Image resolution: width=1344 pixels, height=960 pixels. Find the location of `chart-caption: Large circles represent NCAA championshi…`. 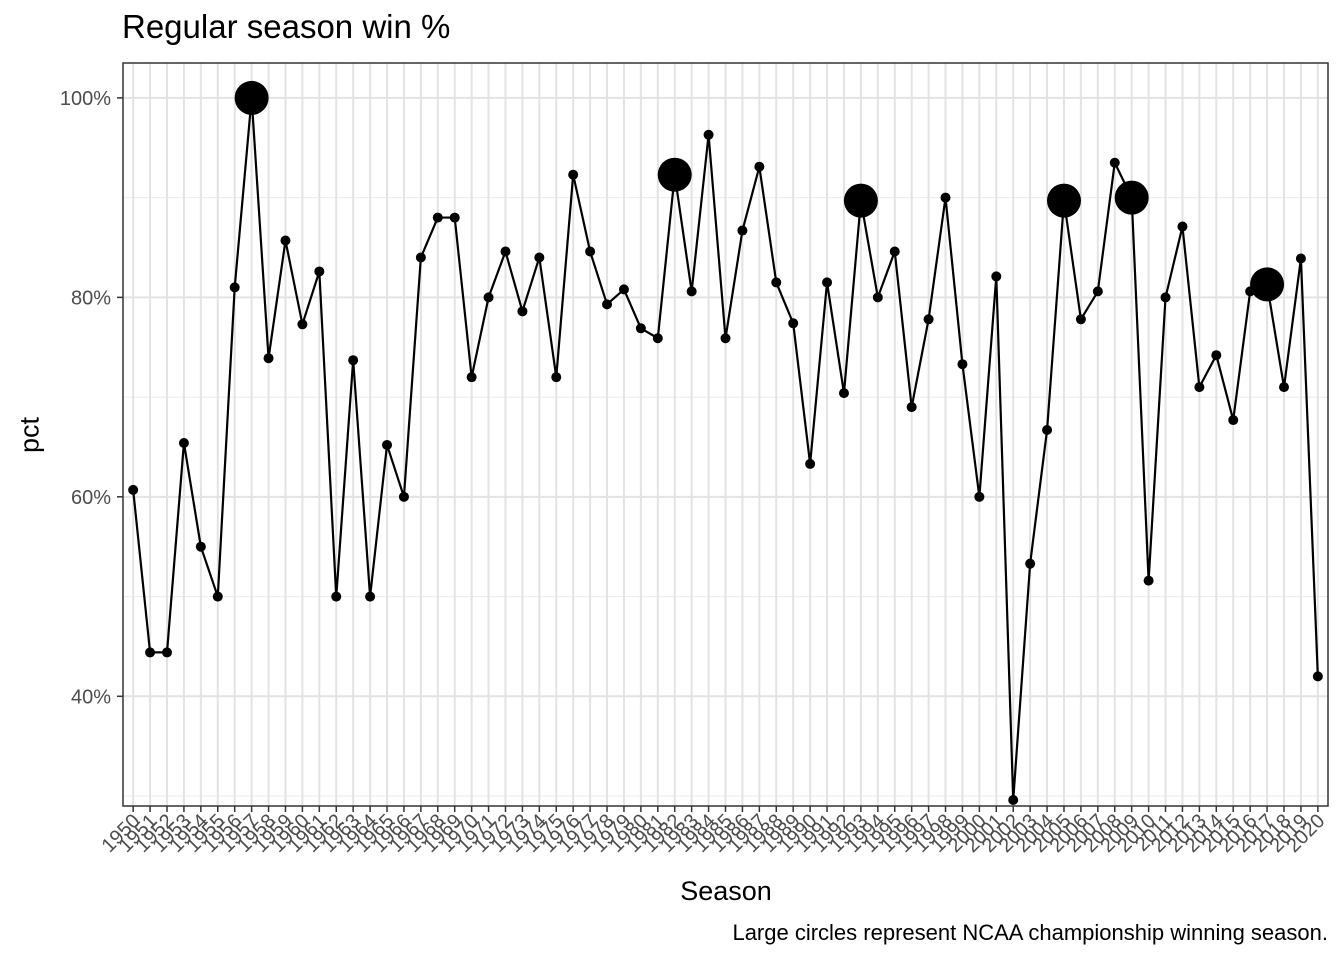

chart-caption: Large circles represent NCAA championshi… is located at coordinates (1030, 932).